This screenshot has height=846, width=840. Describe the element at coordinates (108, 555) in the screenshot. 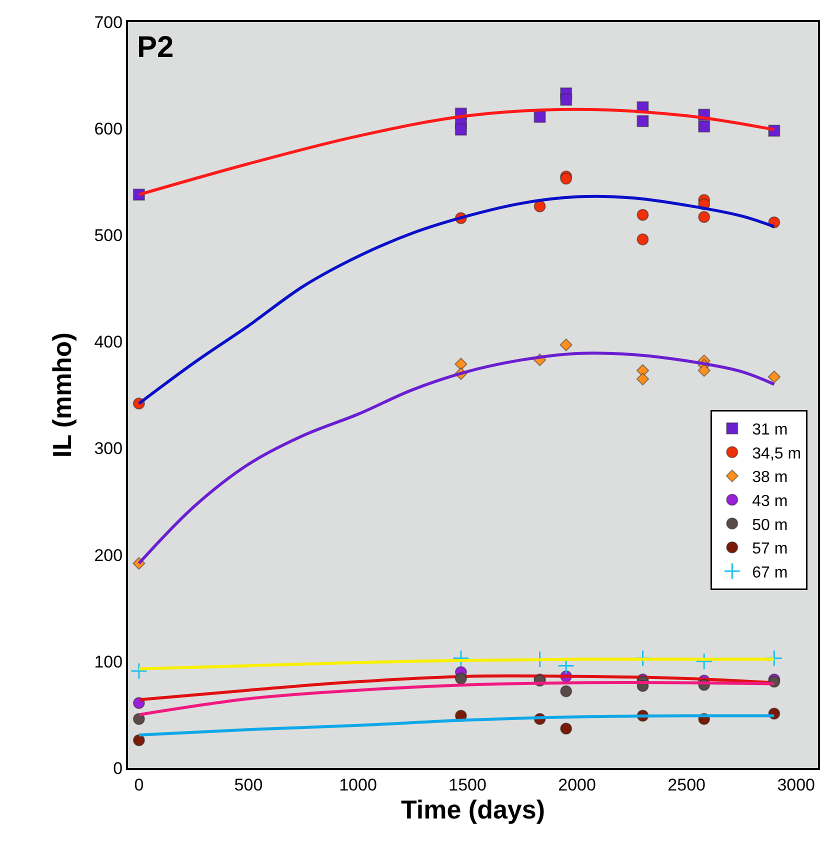

I see `y-tick-label: 200` at that location.